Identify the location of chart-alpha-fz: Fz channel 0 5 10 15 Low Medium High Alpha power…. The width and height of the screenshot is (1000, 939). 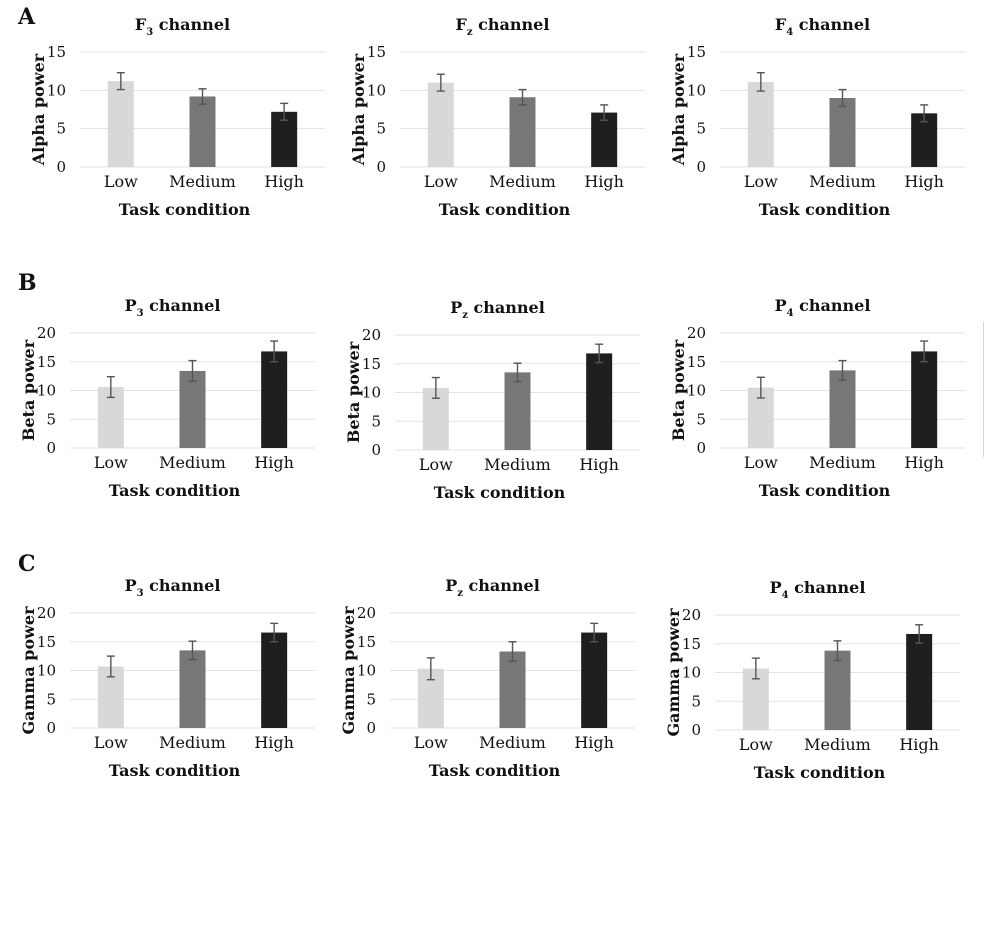
(500, 117).